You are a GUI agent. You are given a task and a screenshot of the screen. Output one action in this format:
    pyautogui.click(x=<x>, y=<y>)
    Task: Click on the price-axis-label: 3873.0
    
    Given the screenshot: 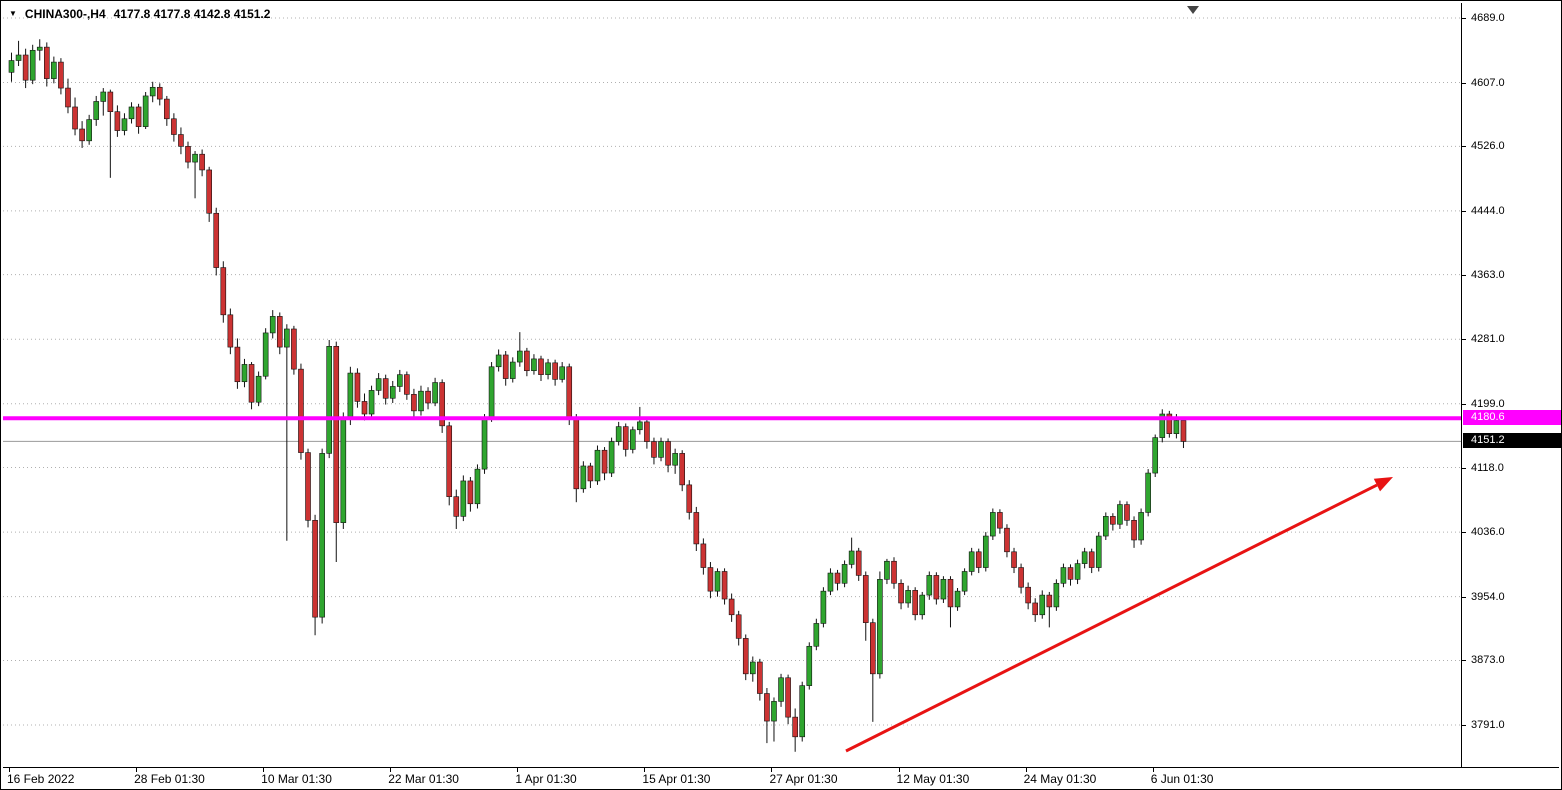 What is the action you would take?
    pyautogui.click(x=1488, y=660)
    